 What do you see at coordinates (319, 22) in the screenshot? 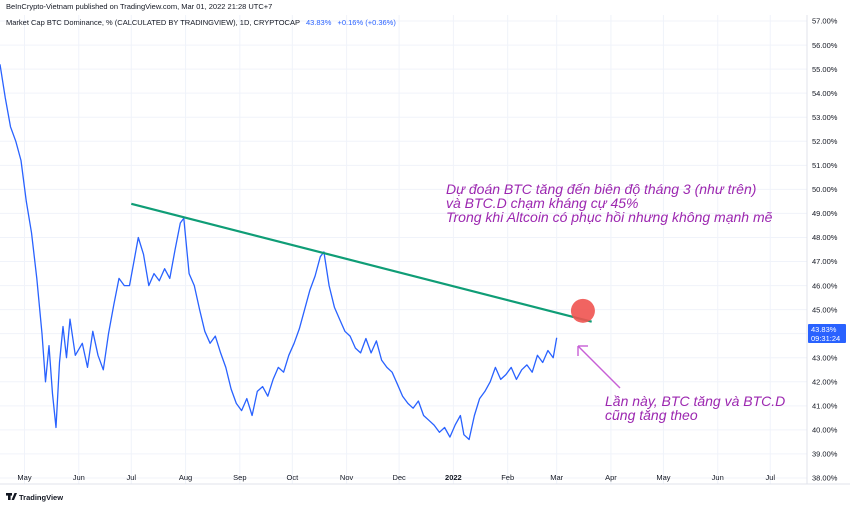
I see `legend-last-value: 43.83%` at bounding box center [319, 22].